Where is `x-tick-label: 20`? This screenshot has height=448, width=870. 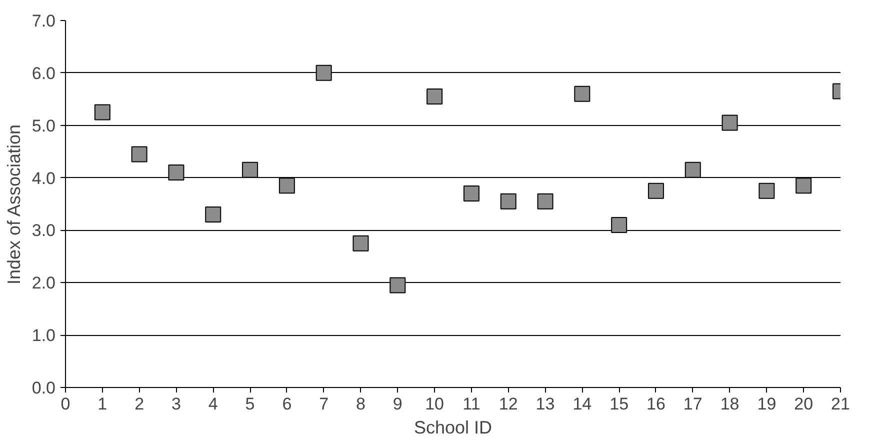 x-tick-label: 20 is located at coordinates (804, 404).